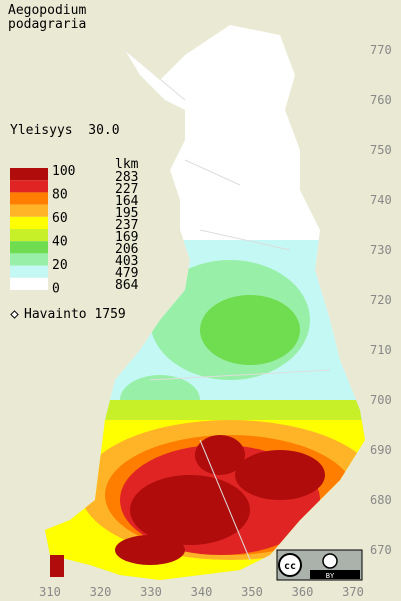 Image resolution: width=401 pixels, height=601 pixels. What do you see at coordinates (60, 195) in the screenshot?
I see `scale-label: 80` at bounding box center [60, 195].